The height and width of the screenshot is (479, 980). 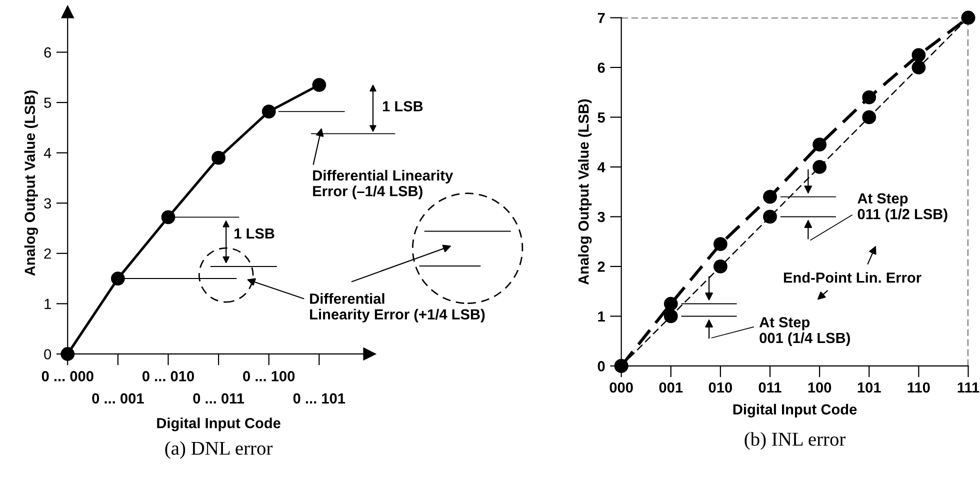 I want to click on x-tick-label: 010, so click(x=720, y=387).